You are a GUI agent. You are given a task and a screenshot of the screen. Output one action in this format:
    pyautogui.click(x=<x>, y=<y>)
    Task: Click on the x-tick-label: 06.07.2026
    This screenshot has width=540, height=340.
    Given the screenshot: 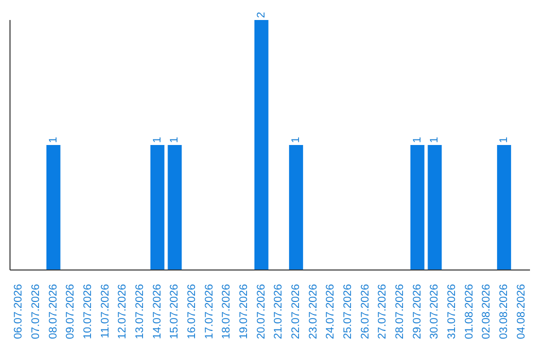 What is the action you would take?
    pyautogui.click(x=18, y=312)
    